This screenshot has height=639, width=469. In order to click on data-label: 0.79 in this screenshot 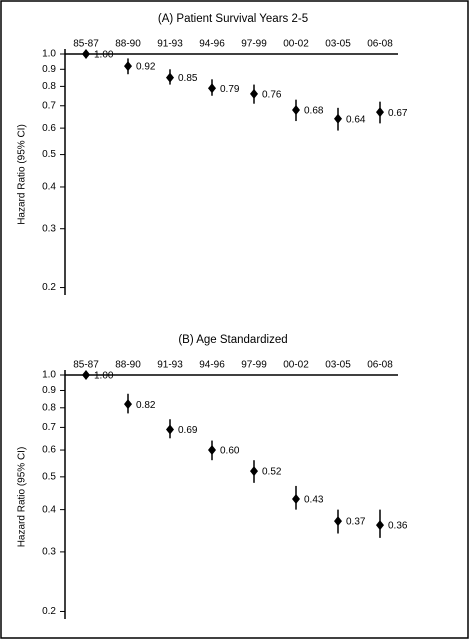, I will do `click(230, 89)`.